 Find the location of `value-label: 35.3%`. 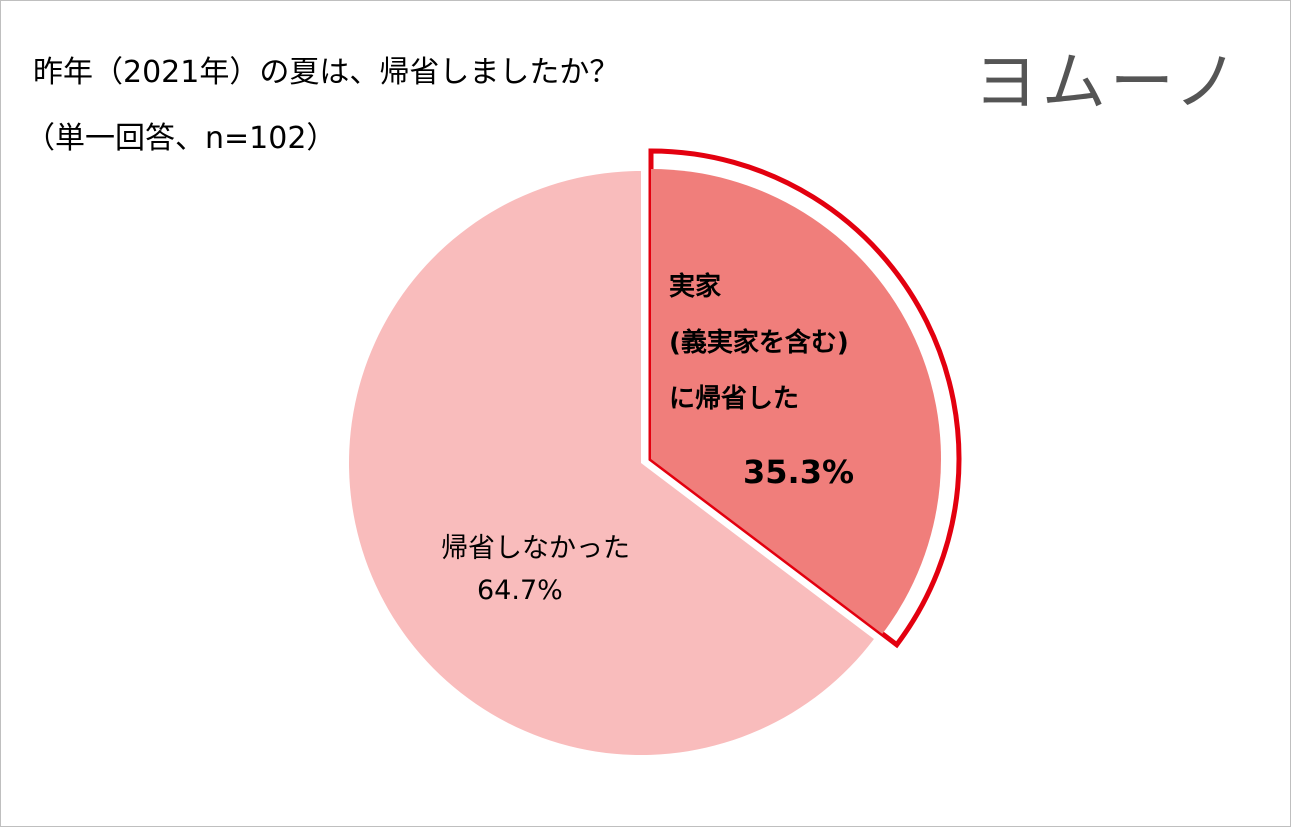

value-label: 35.3% is located at coordinates (799, 472).